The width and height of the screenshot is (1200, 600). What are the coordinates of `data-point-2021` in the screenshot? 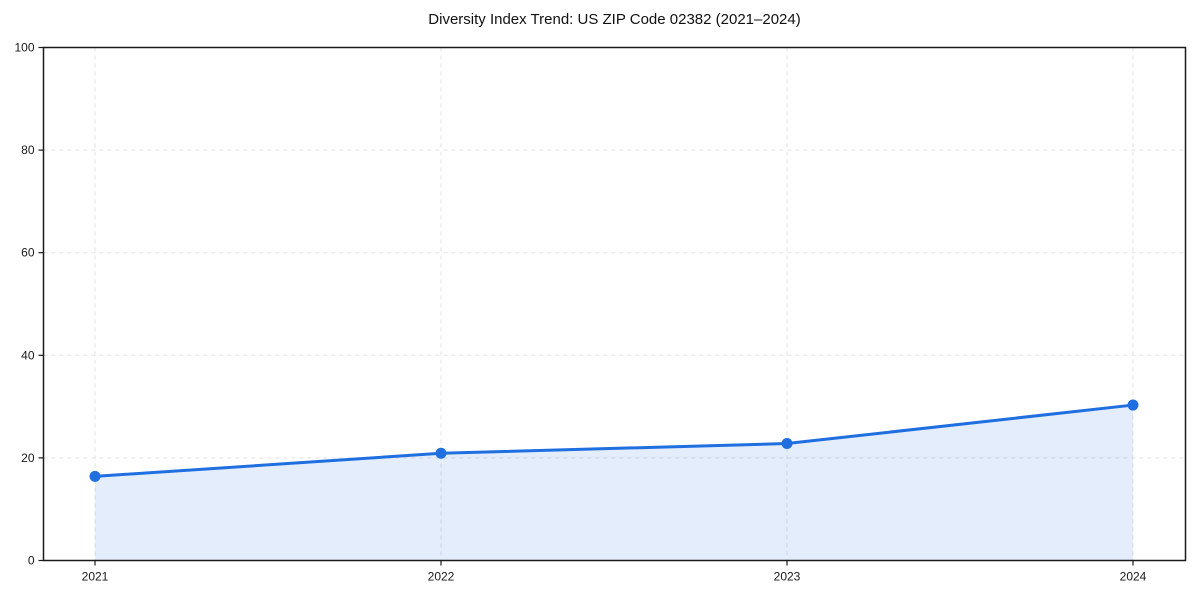 It's located at (95, 476).